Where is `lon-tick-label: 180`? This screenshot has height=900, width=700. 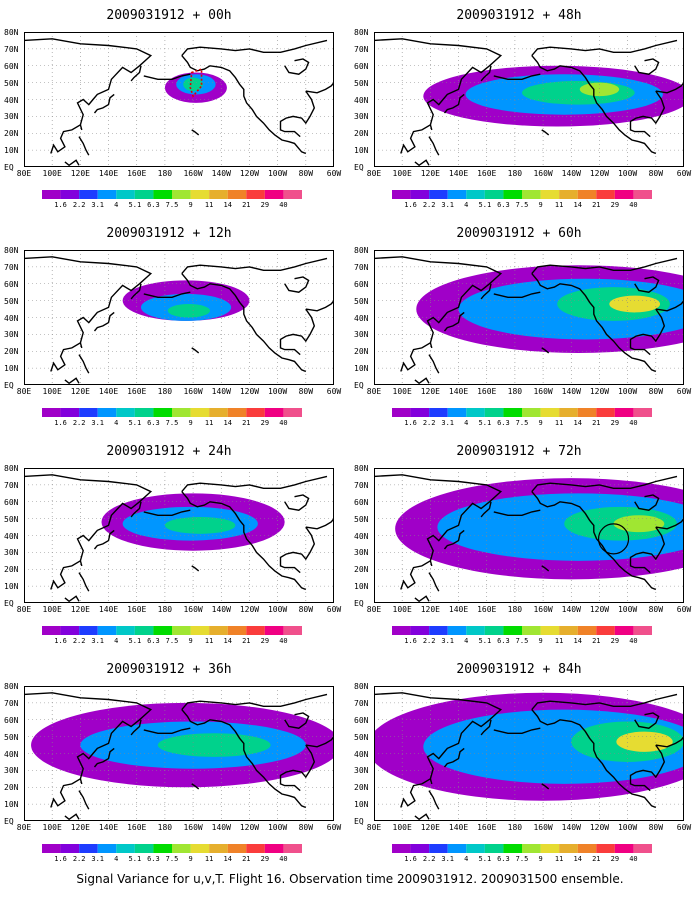 lon-tick-label: 180 is located at coordinates (515, 173).